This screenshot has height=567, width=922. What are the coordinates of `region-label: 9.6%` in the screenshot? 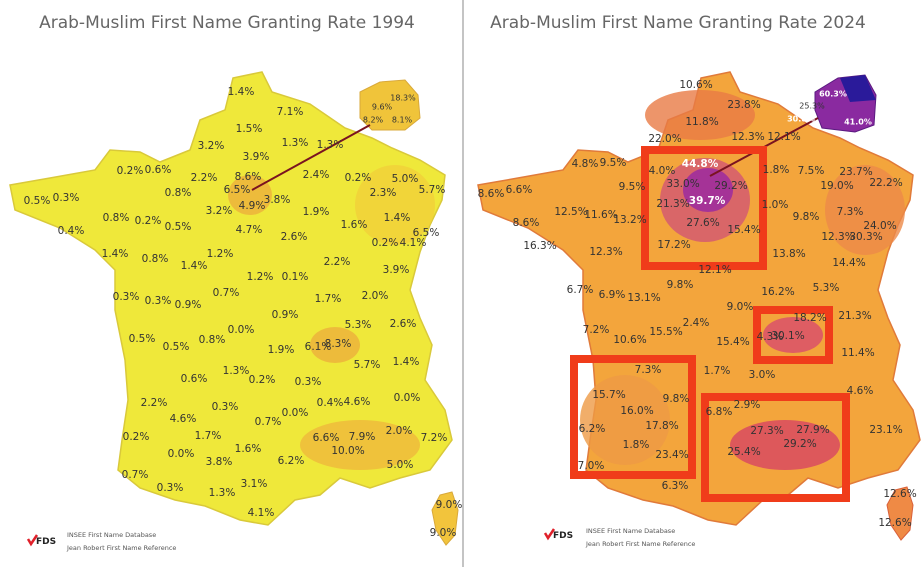 It's located at (382, 107).